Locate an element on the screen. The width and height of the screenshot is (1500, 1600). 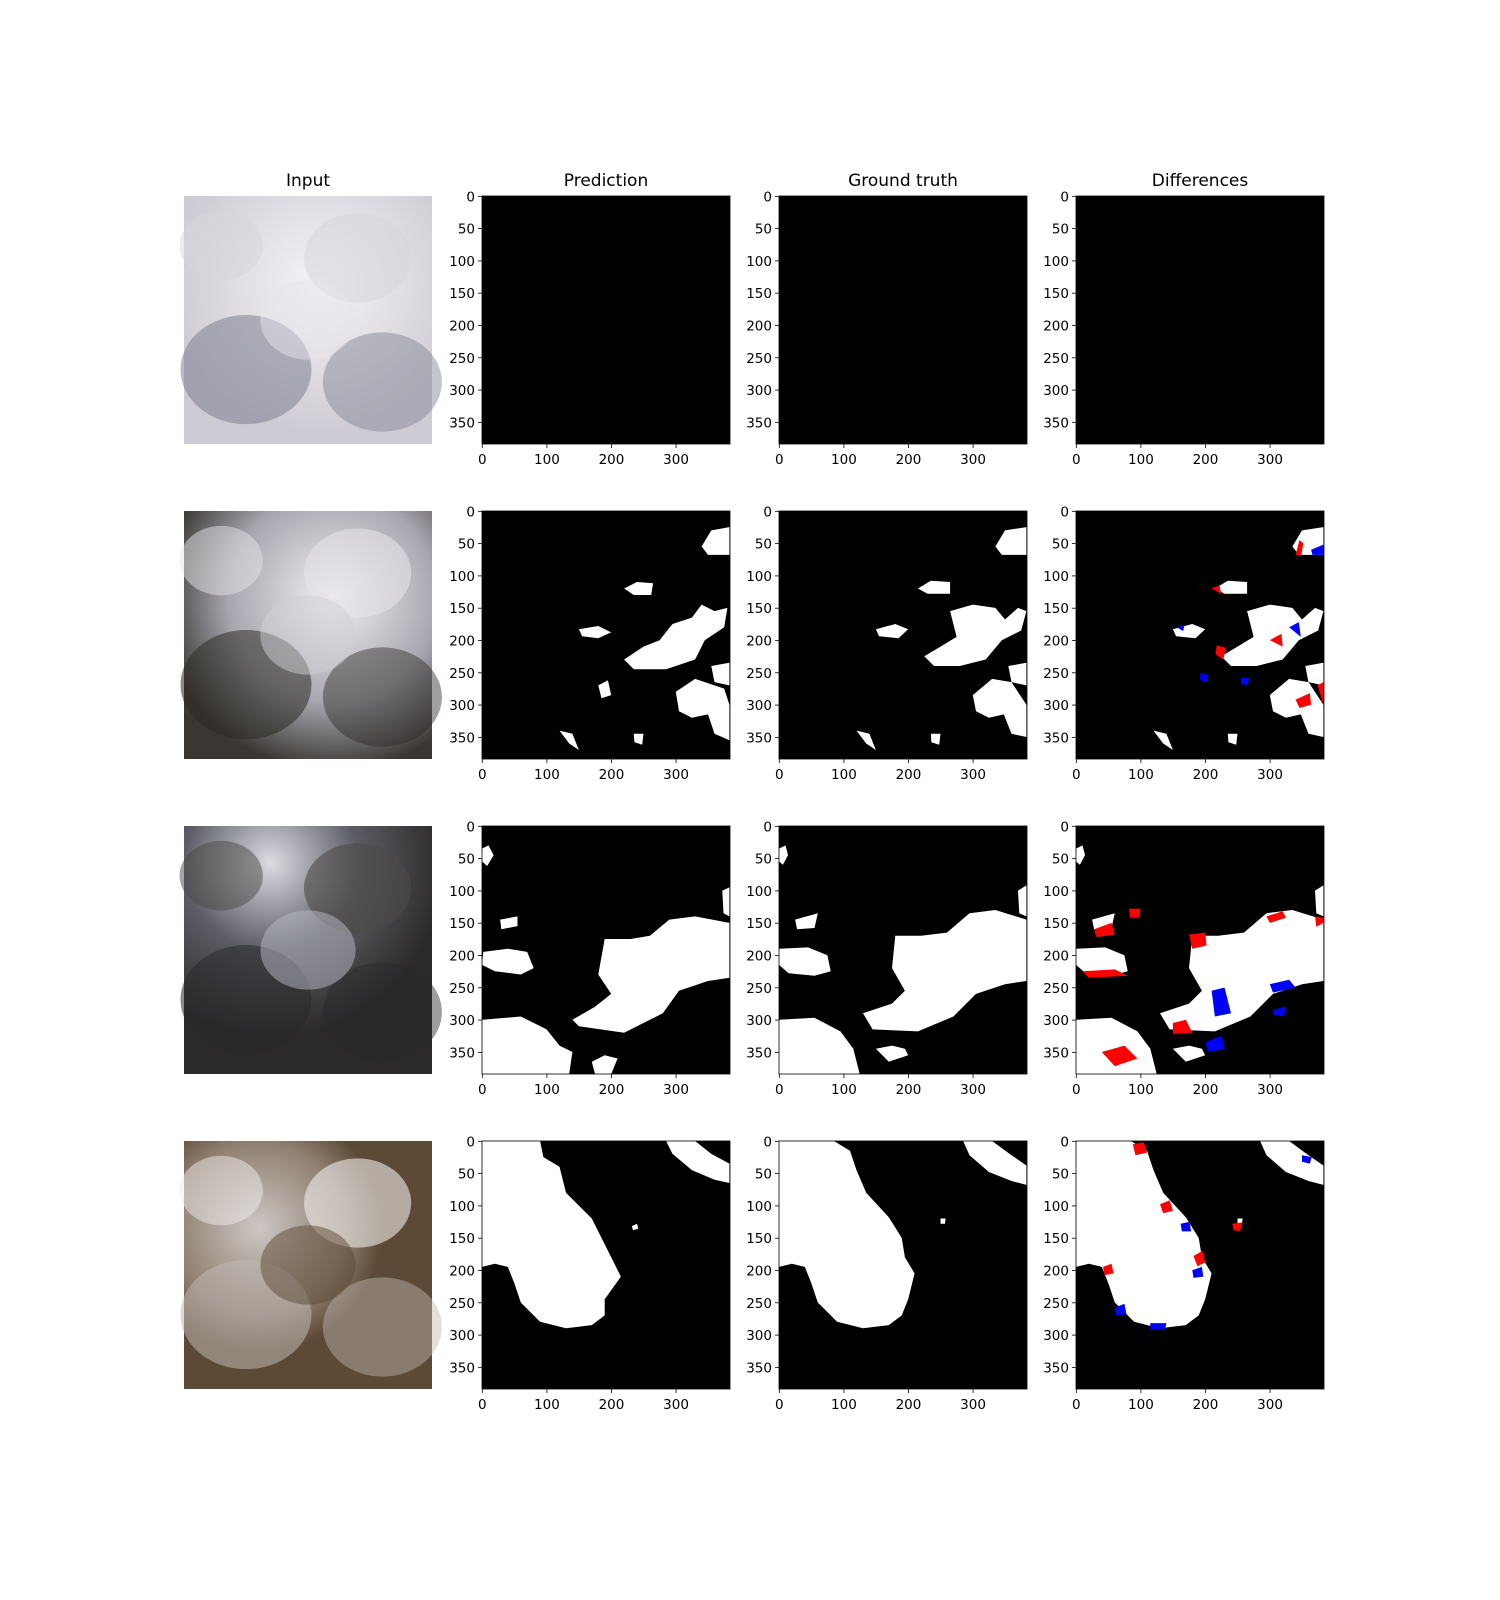
differences-panel-row-1: 0 50 100 150 200 250 300 350 0 100 200 300 is located at coordinates (1184, 328).